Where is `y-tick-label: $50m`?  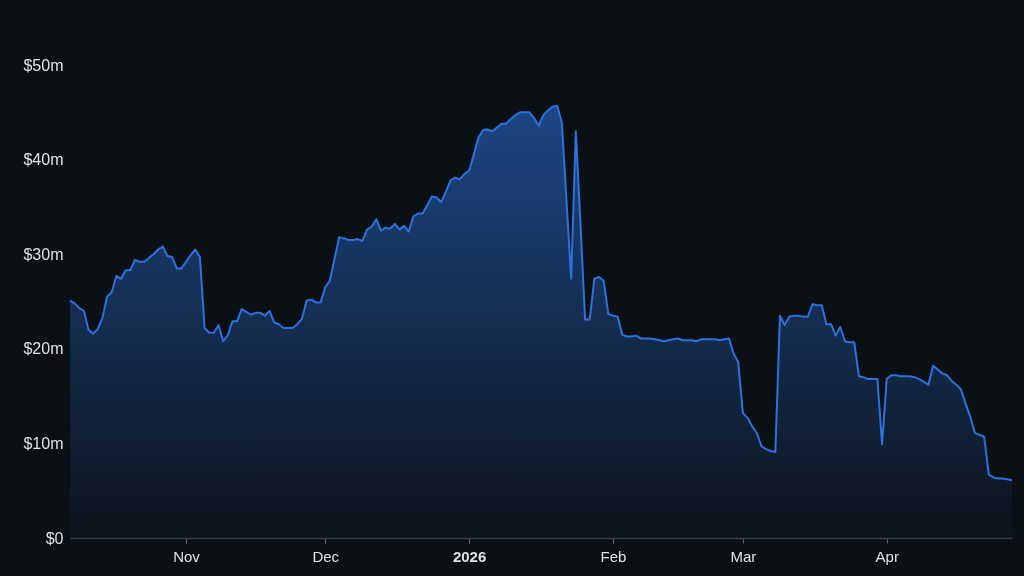 y-tick-label: $50m is located at coordinates (43, 65).